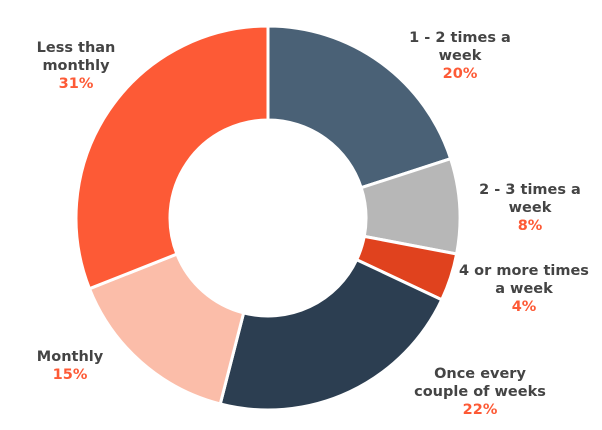 Image resolution: width=602 pixels, height=430 pixels. What do you see at coordinates (460, 47) in the screenshot?
I see `slice-label-1: 1 - 2 times a week` at bounding box center [460, 47].